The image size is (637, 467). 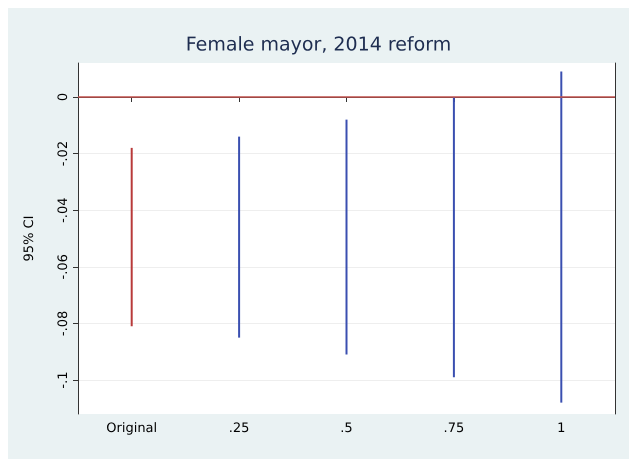 I want to click on y-tick-label: -.08, so click(x=63, y=323).